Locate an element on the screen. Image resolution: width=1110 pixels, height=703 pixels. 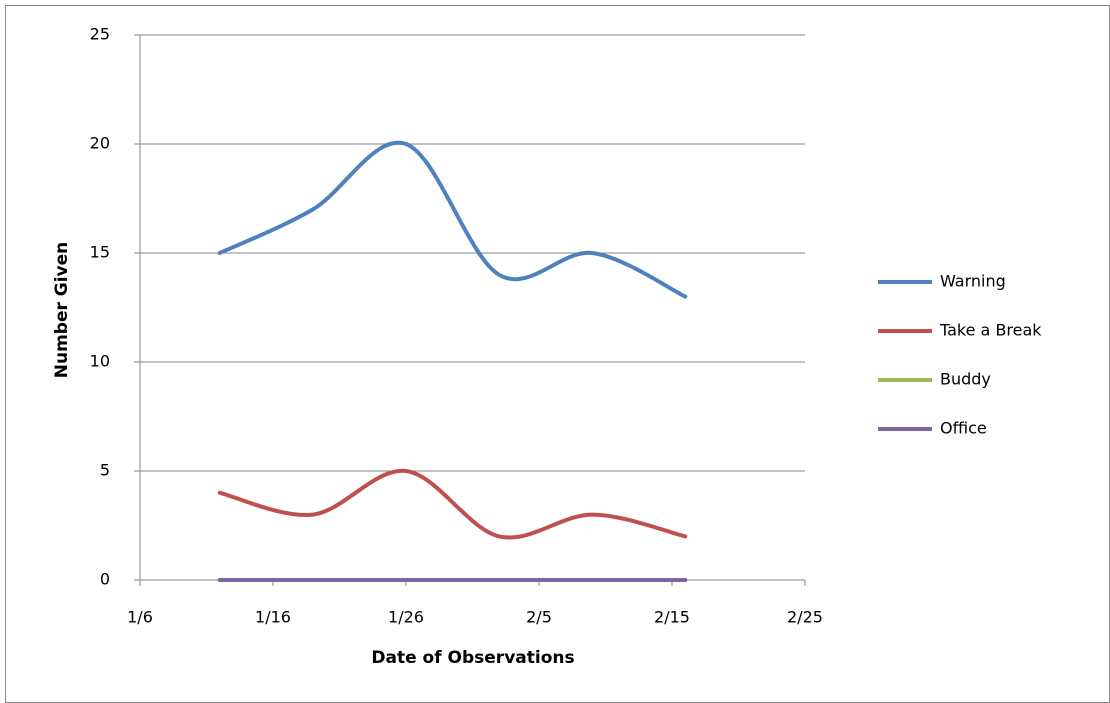
x-tick-label: 2/25 is located at coordinates (805, 617).